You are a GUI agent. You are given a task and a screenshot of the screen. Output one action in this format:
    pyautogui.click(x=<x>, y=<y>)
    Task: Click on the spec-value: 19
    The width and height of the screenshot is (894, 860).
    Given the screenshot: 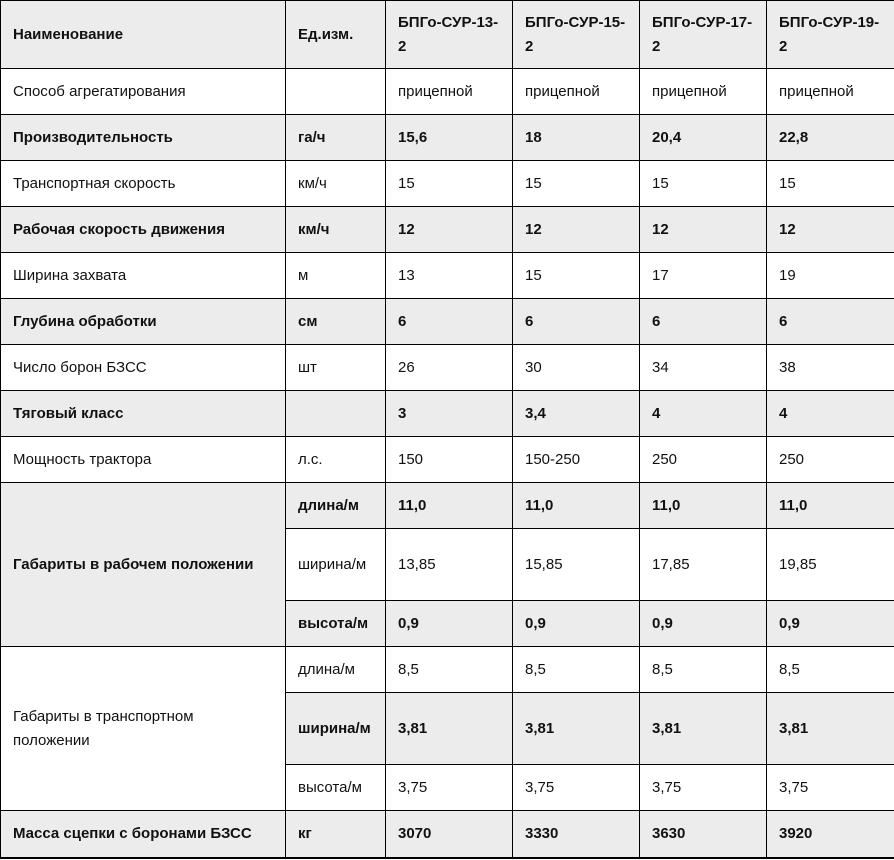 What is the action you would take?
    pyautogui.click(x=830, y=275)
    